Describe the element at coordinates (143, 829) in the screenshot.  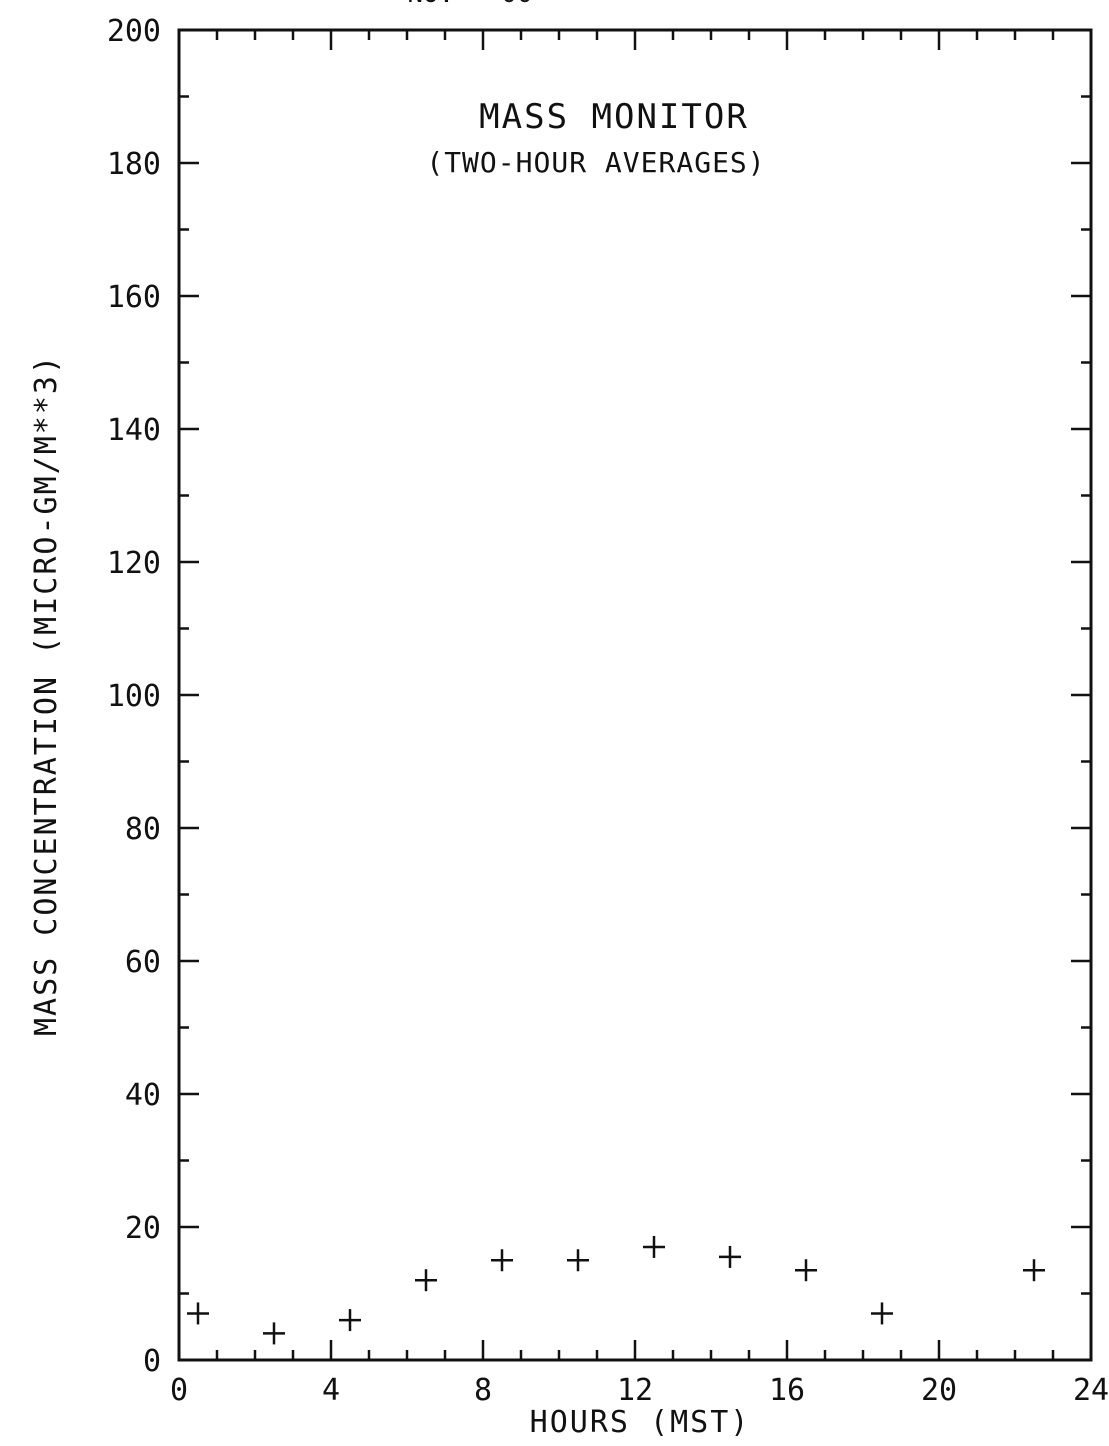
I see `y-tick-label: 80` at that location.